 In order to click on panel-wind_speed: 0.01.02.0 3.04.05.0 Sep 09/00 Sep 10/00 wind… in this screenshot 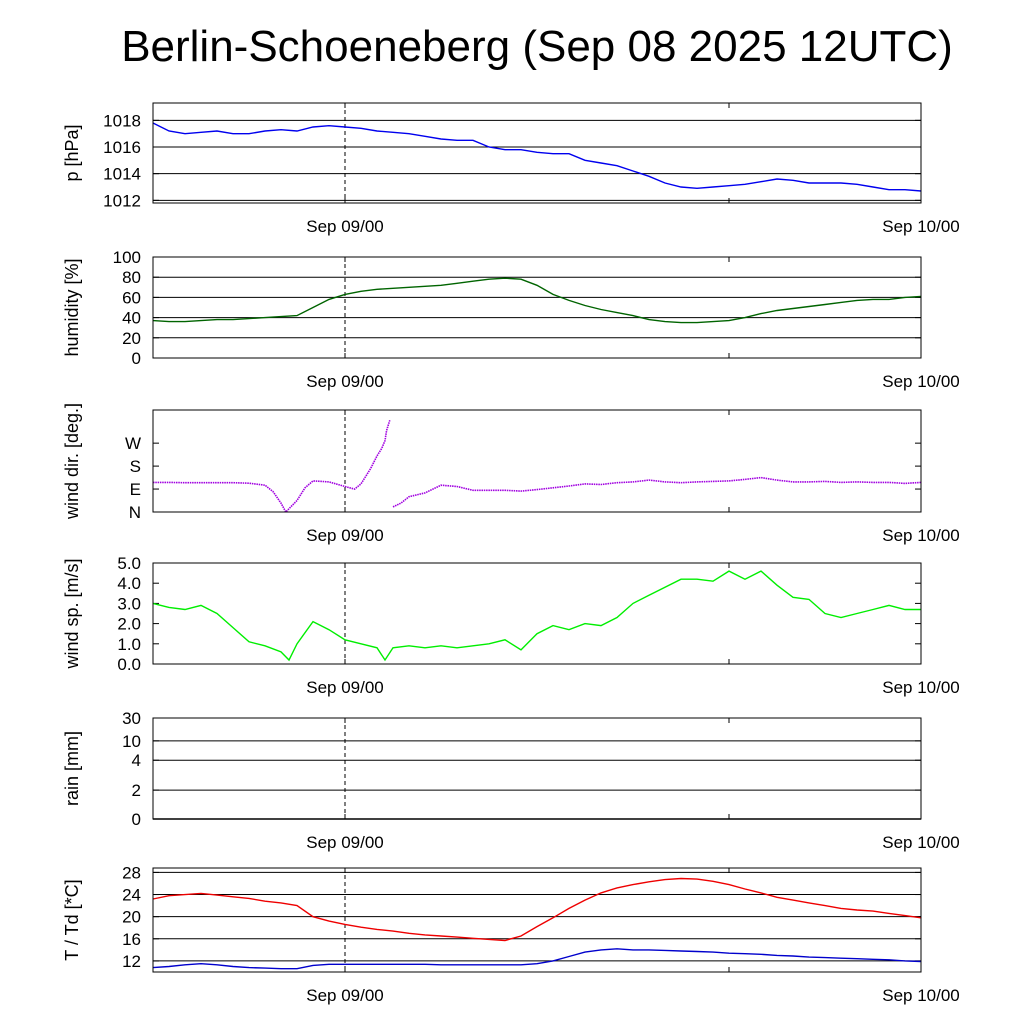, I will do `click(511, 625)`.